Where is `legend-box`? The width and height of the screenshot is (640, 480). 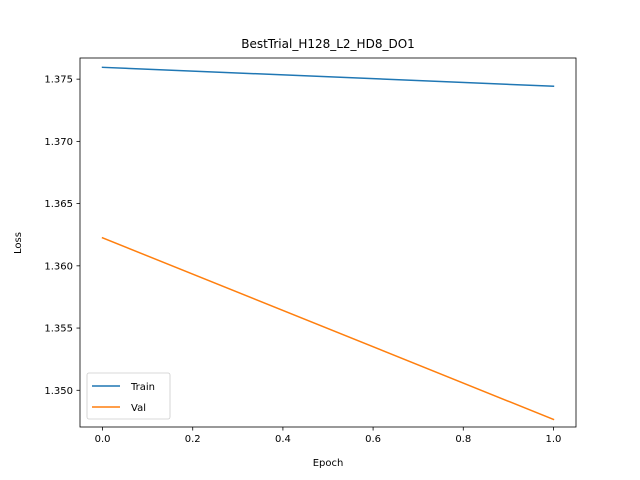 legend-box is located at coordinates (128, 396).